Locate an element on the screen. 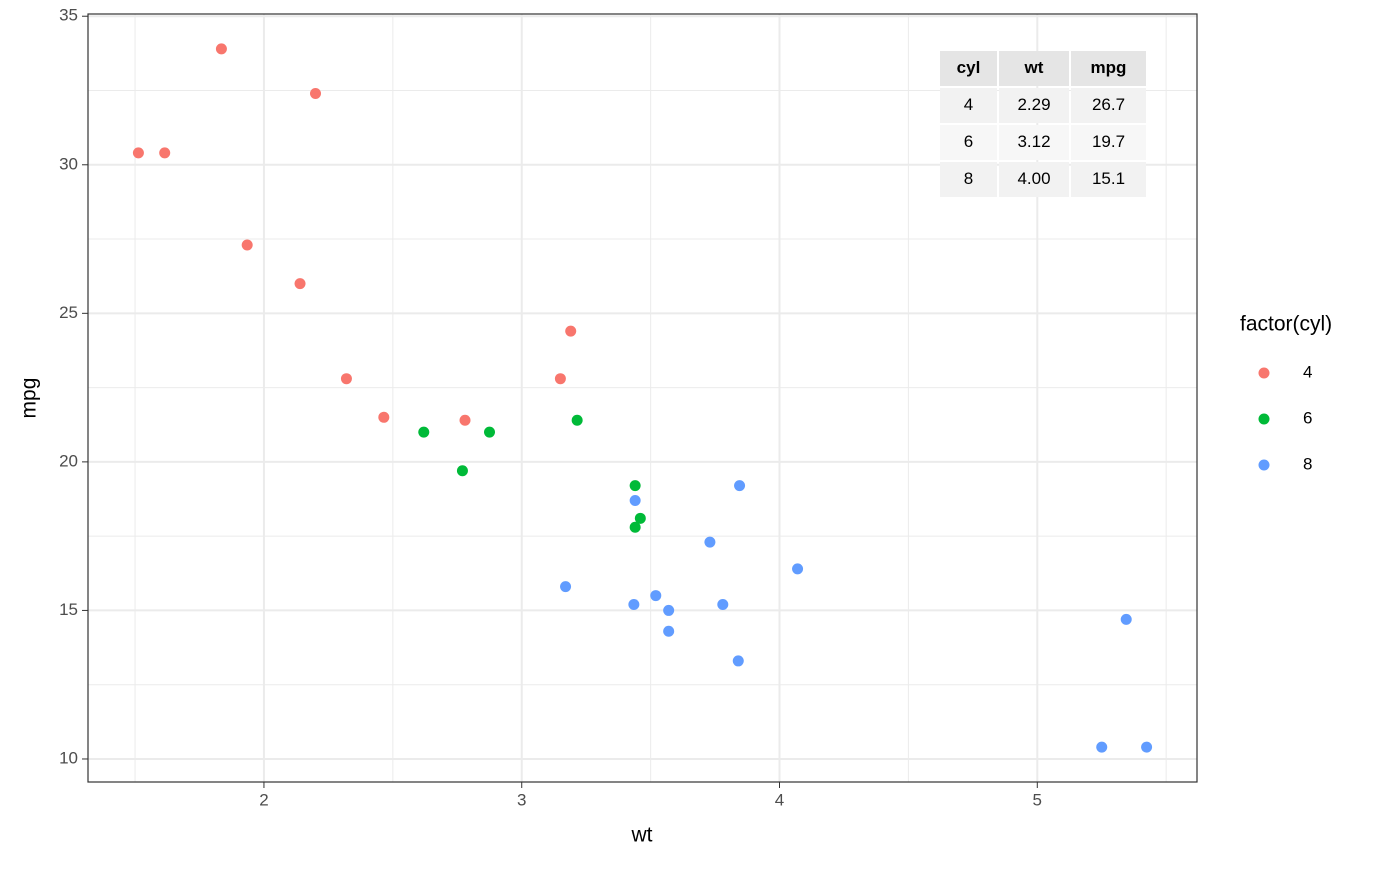 This screenshot has height=871, width=1400. table-header: wt is located at coordinates (1034, 67).